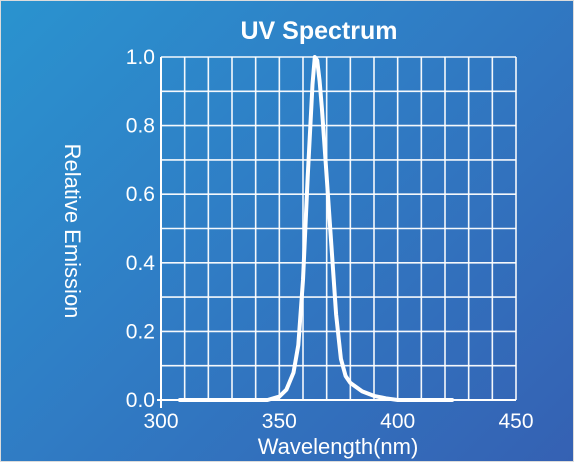  I want to click on y-tick-label: 0.6, so click(140, 194).